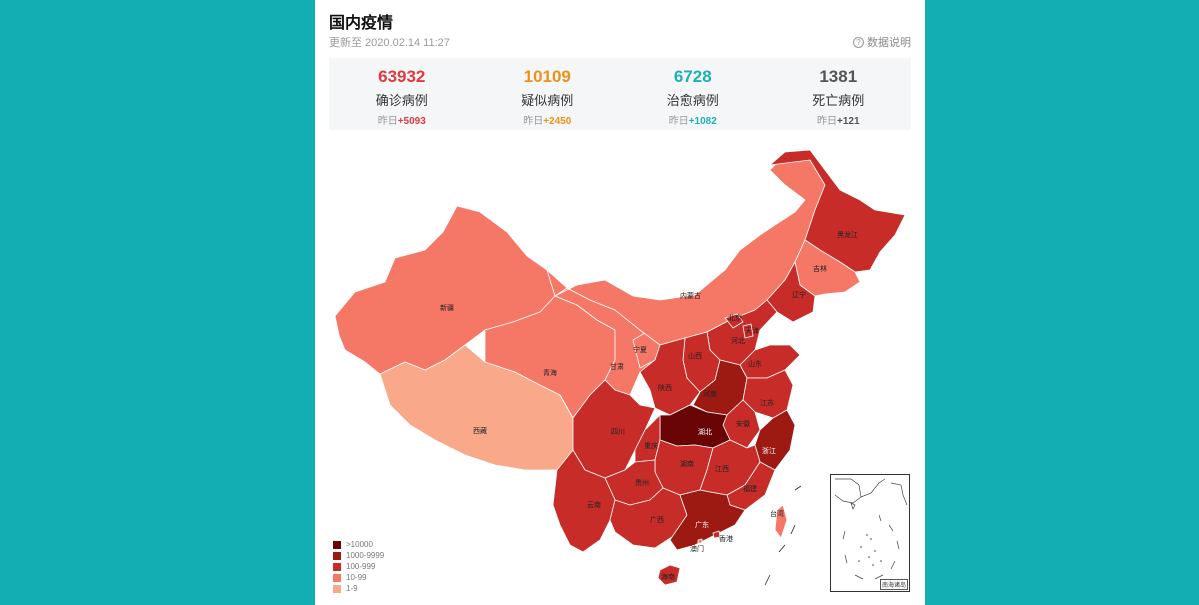  Describe the element at coordinates (775, 440) in the screenshot. I see `province-zhejiang` at that location.